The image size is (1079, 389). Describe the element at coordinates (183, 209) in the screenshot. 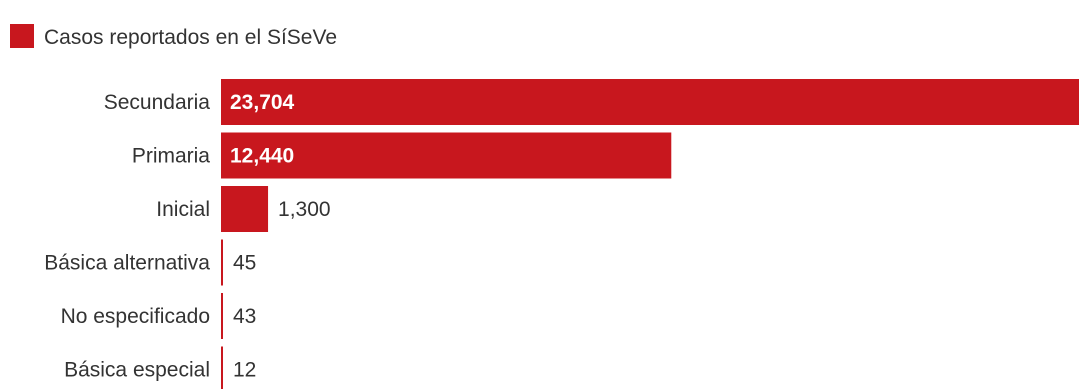

I see `category-label: Inicial` at that location.